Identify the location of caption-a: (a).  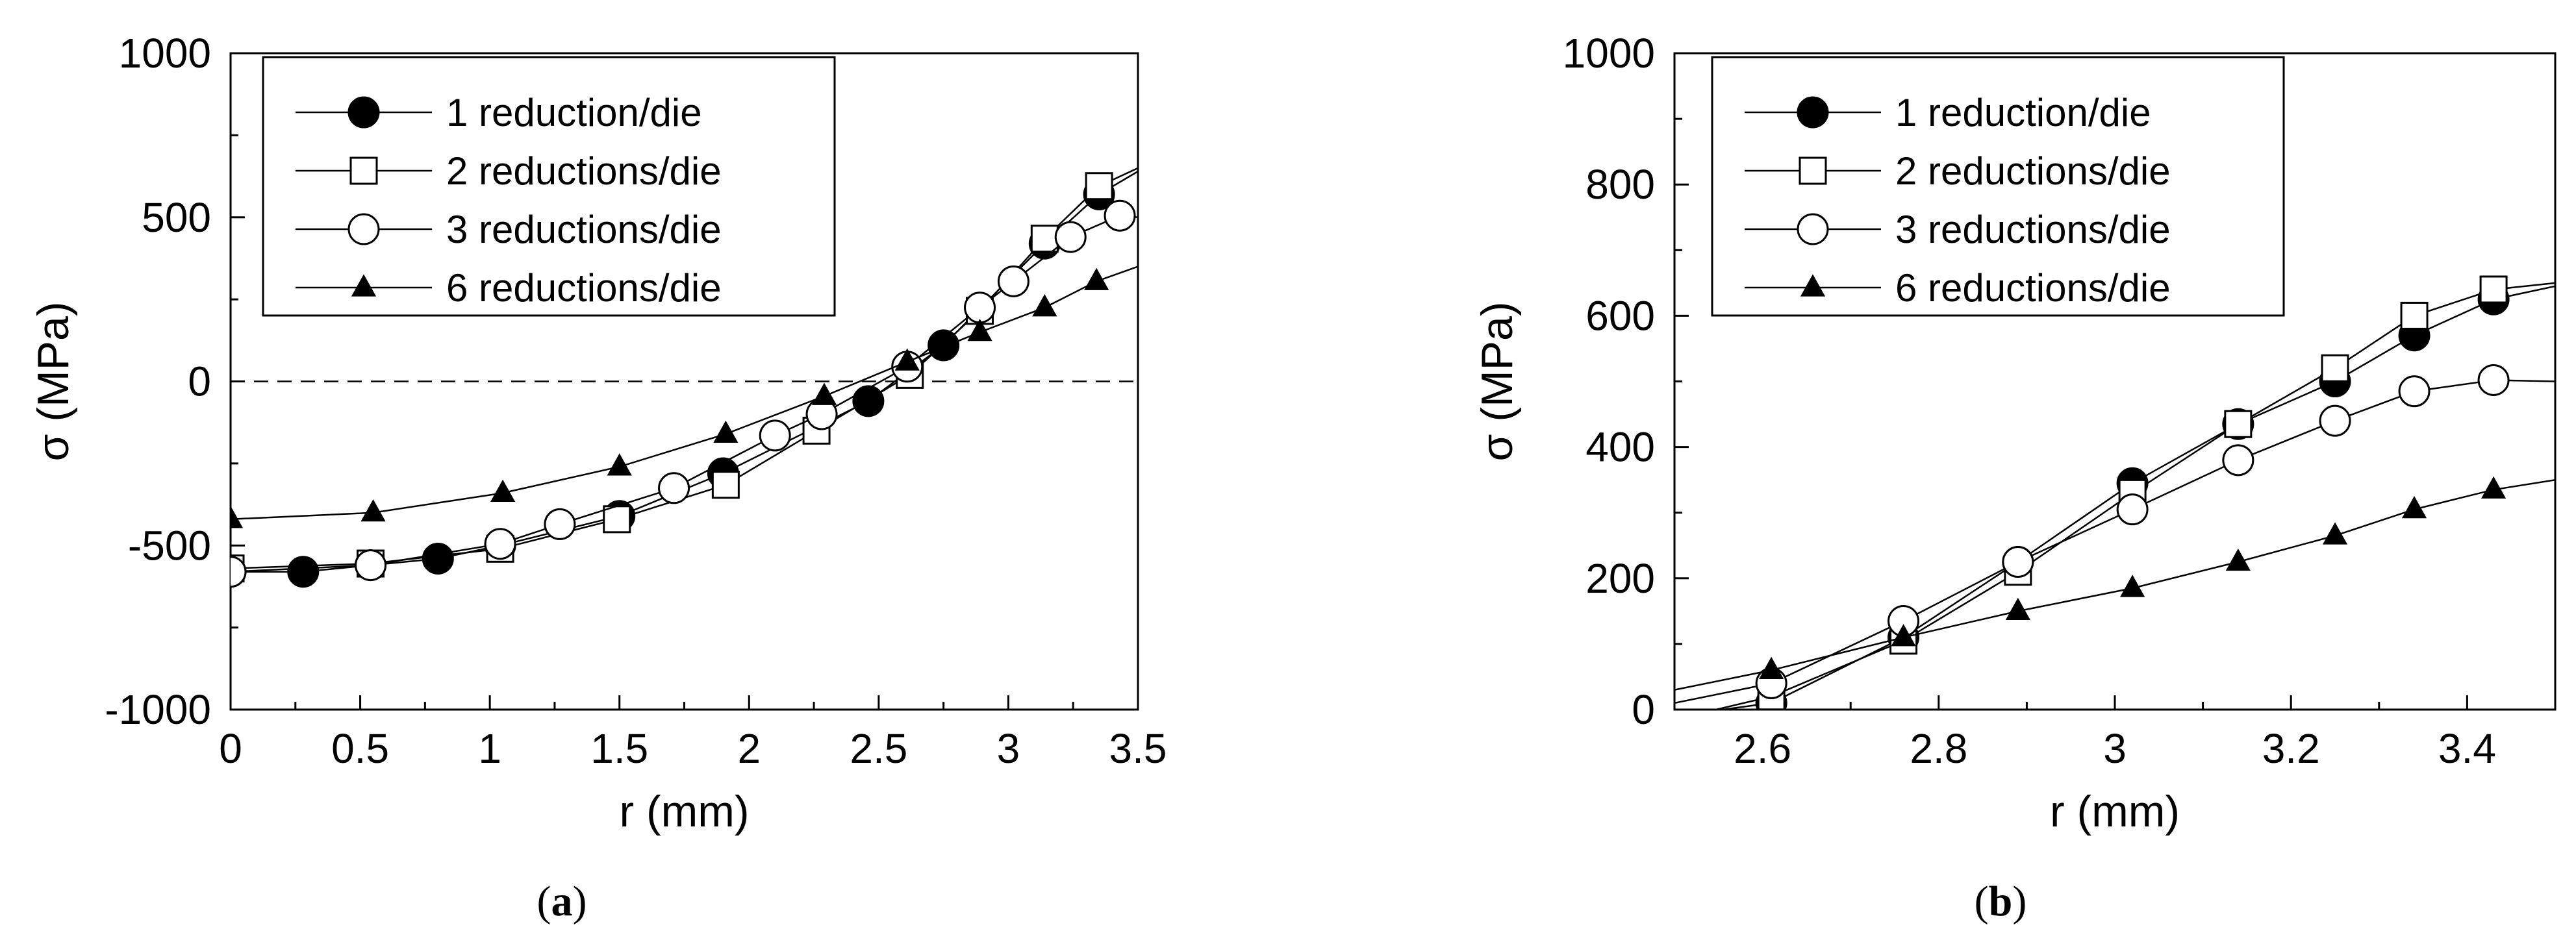
(562, 901).